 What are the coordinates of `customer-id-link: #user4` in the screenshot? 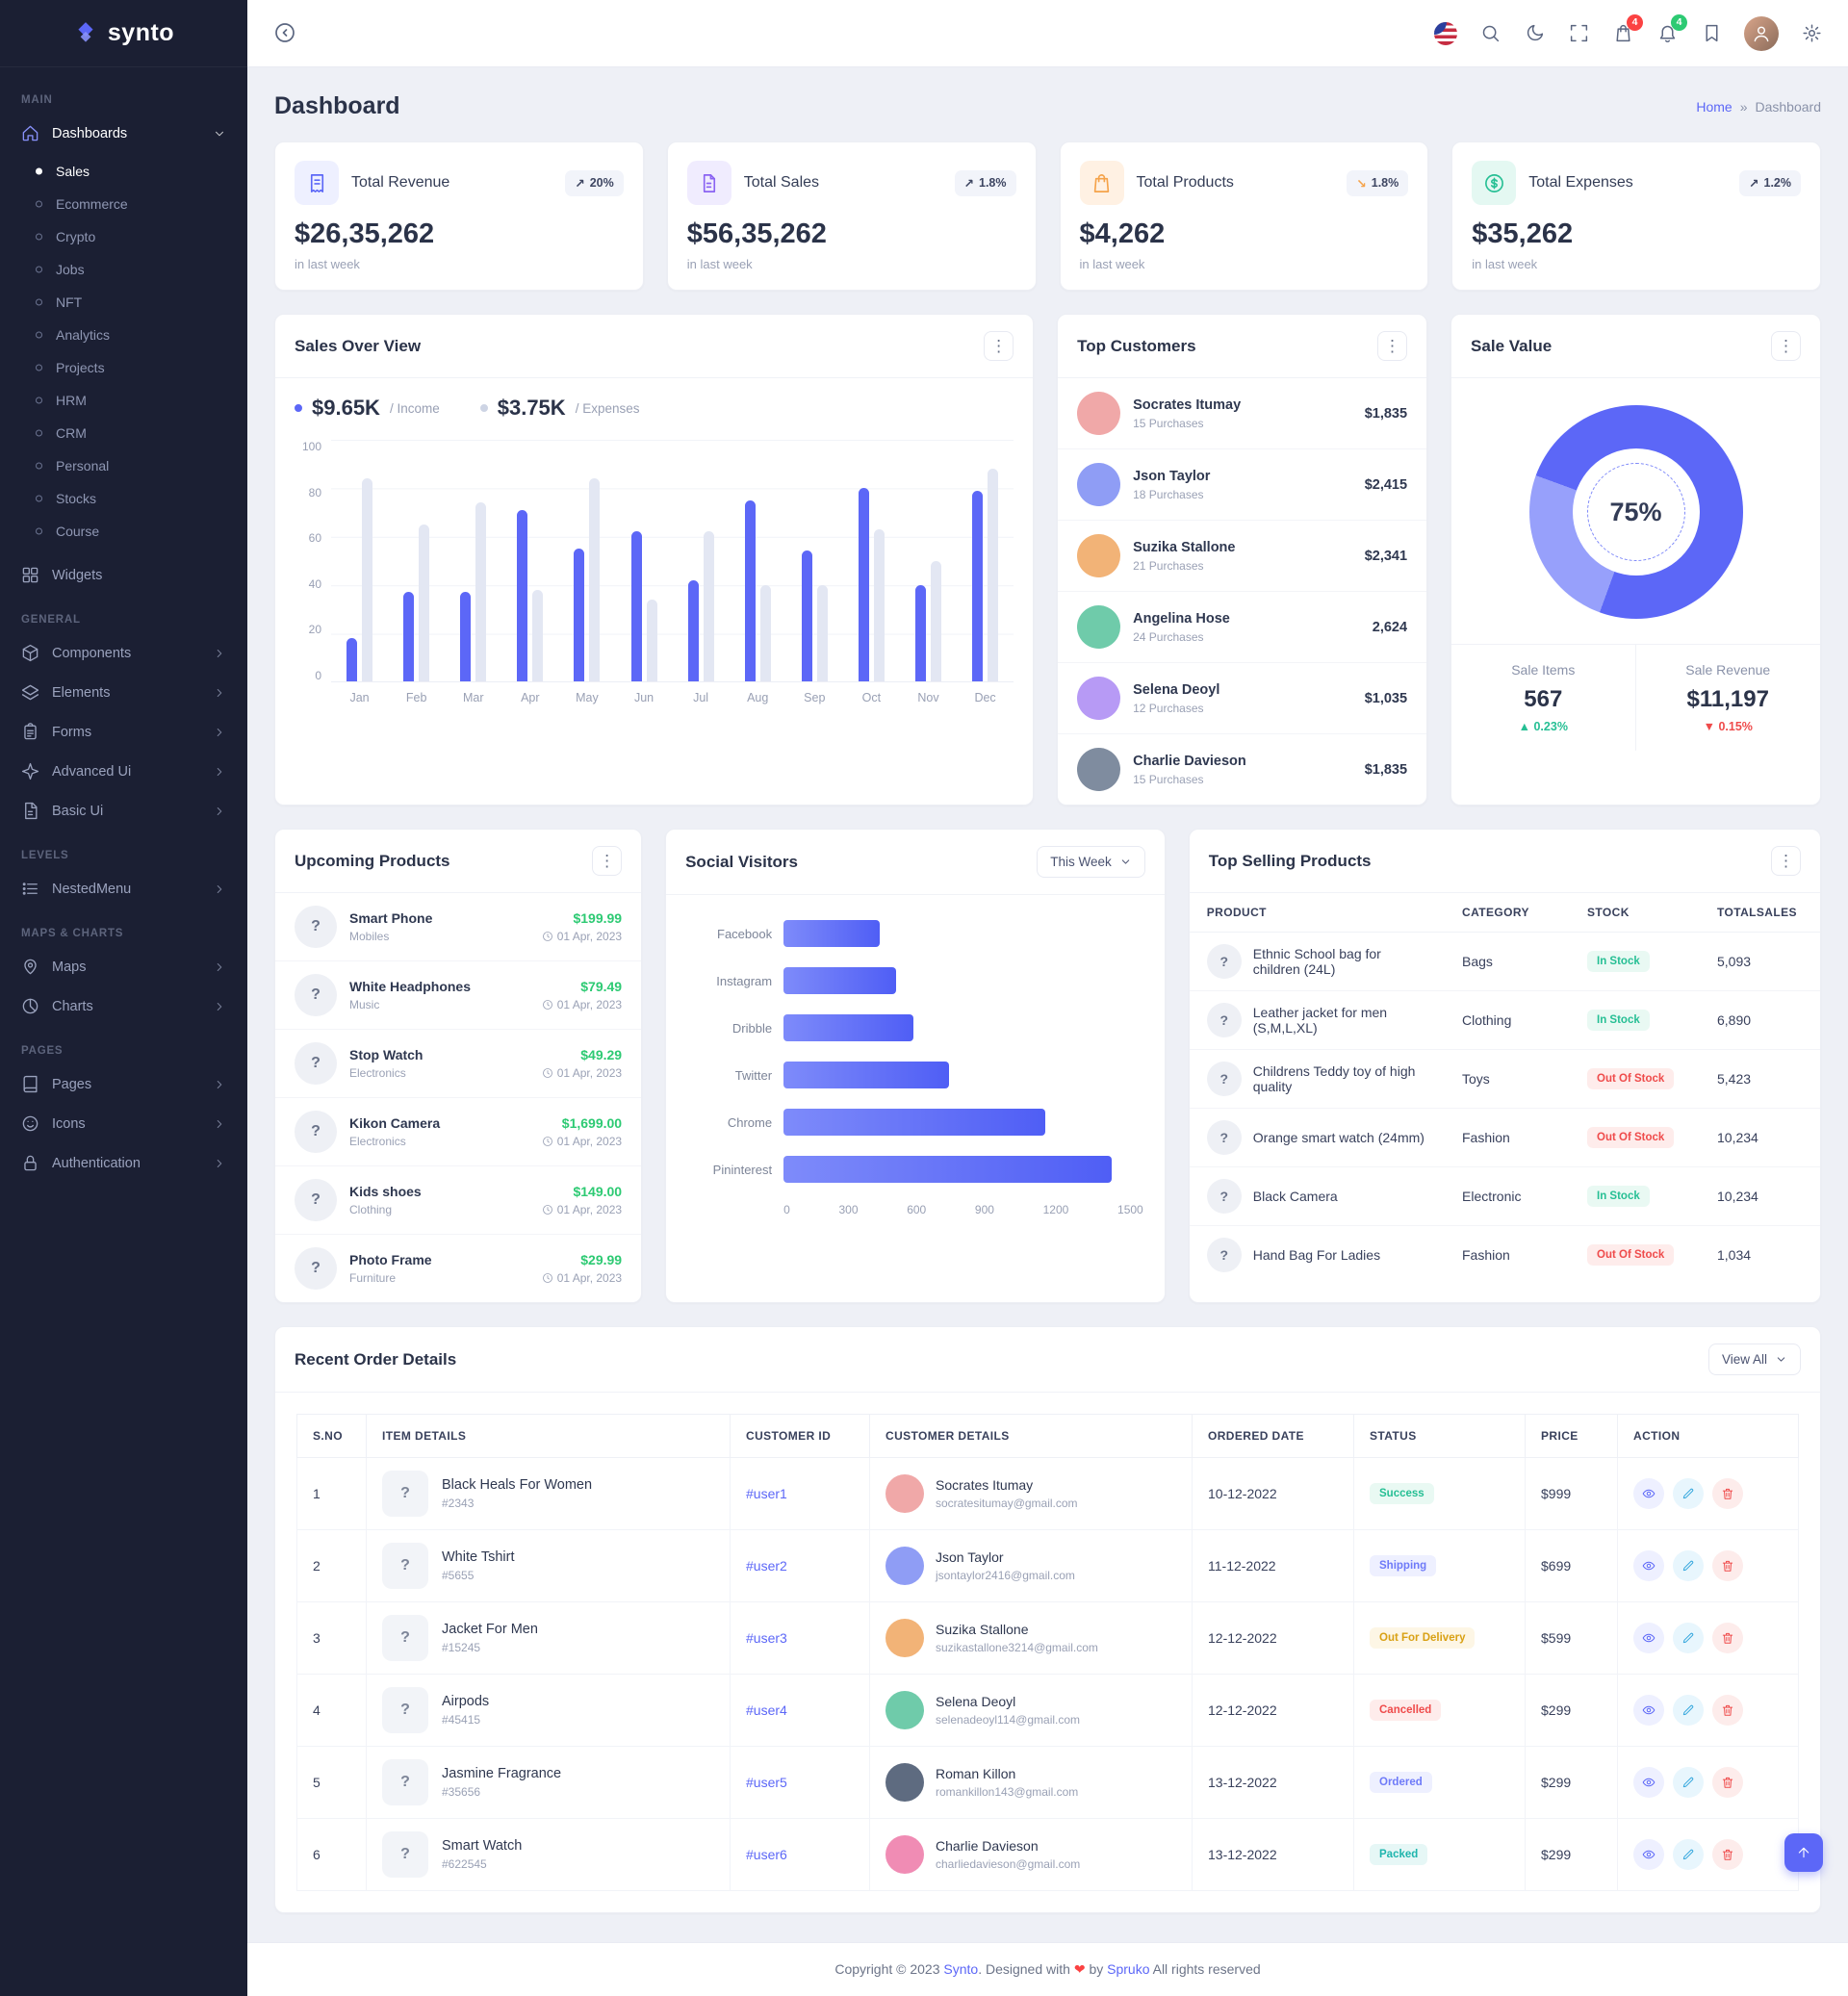 It's located at (766, 1710).